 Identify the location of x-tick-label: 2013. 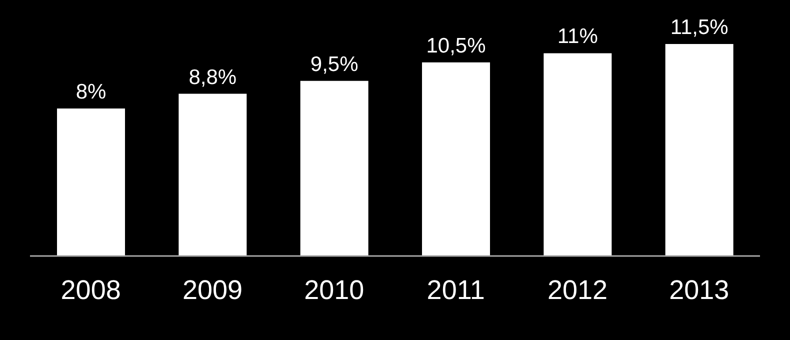
(699, 290).